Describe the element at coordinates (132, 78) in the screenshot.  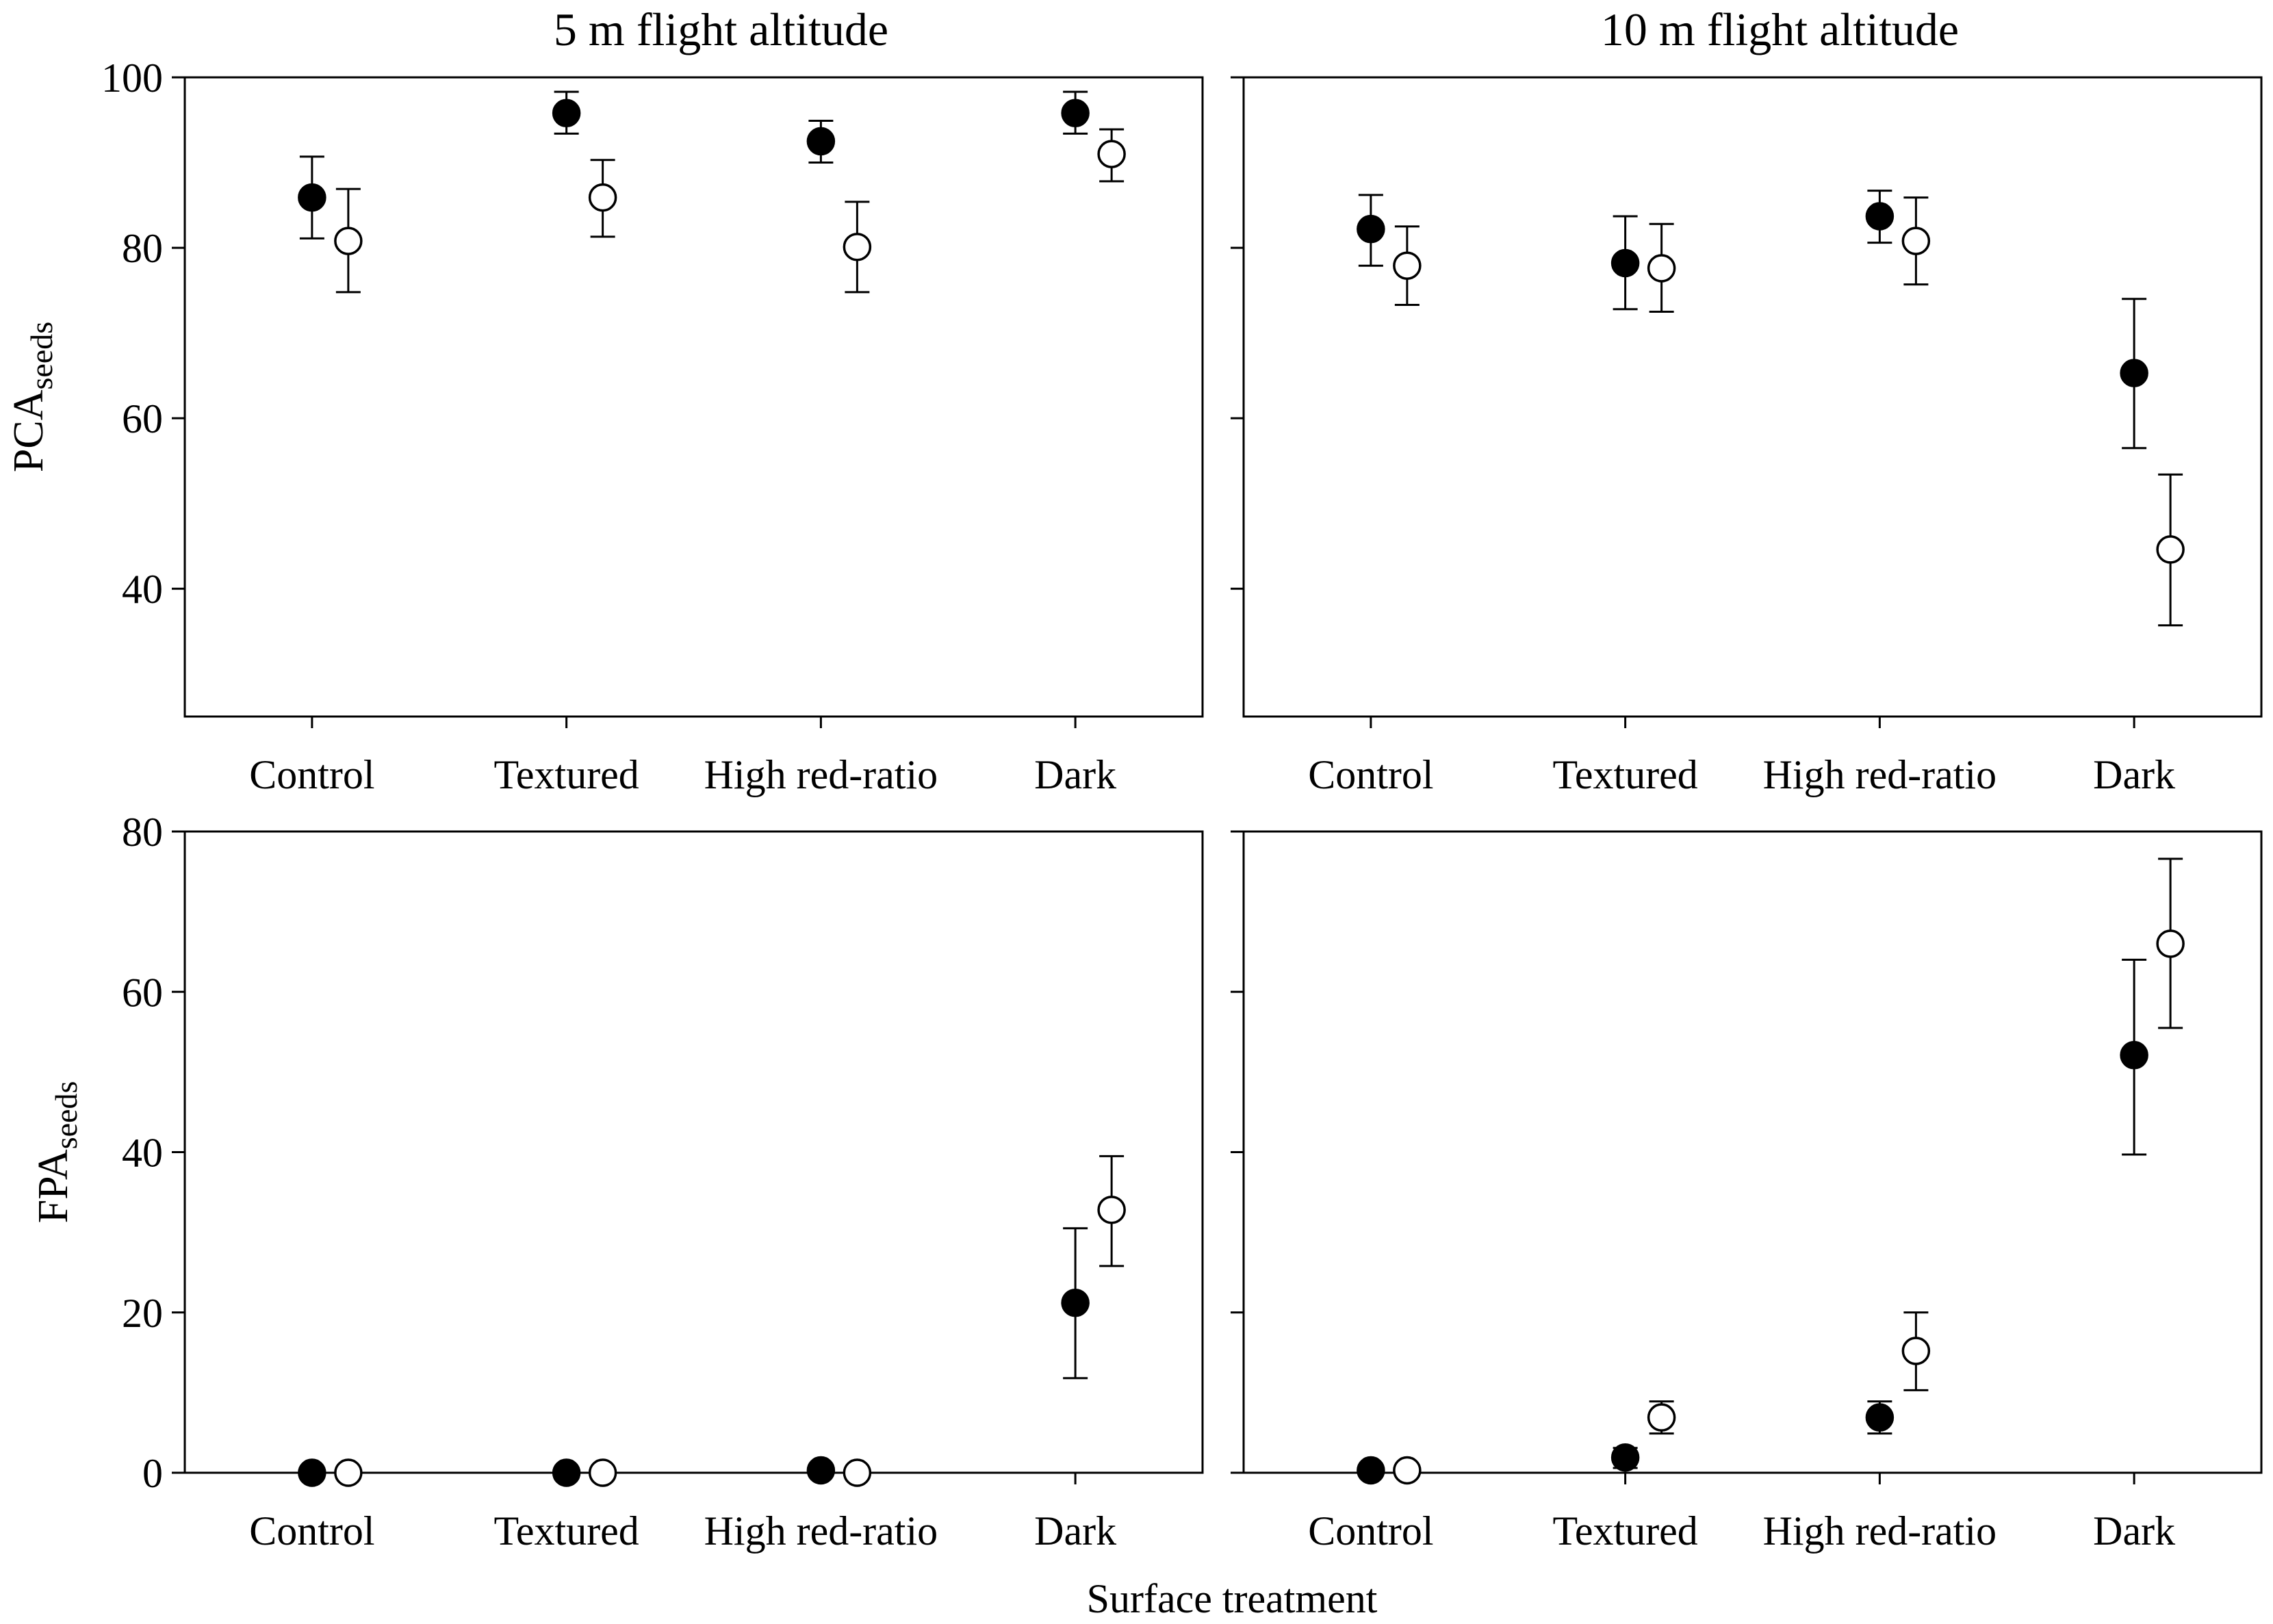
I see `y-tick-label: 100` at that location.